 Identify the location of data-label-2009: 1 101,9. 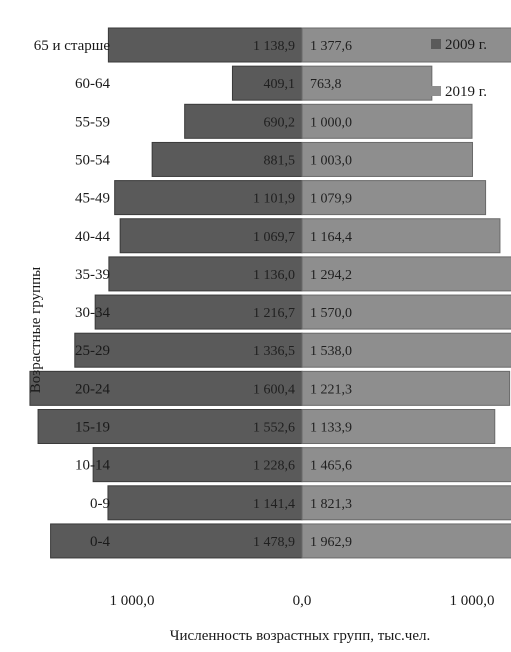
(274, 199).